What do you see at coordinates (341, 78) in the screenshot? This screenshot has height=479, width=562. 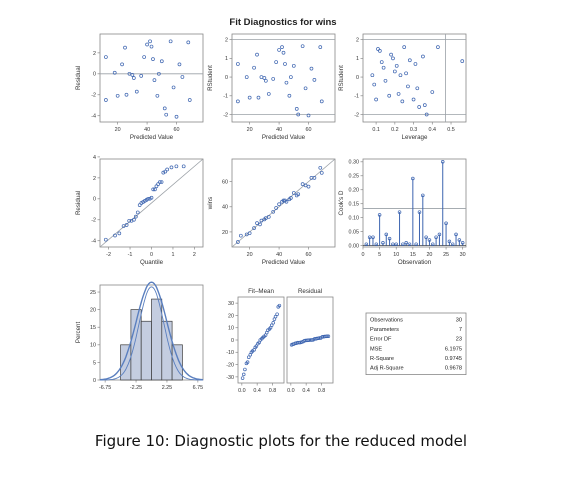 I see `y-axis-label: RStudent` at bounding box center [341, 78].